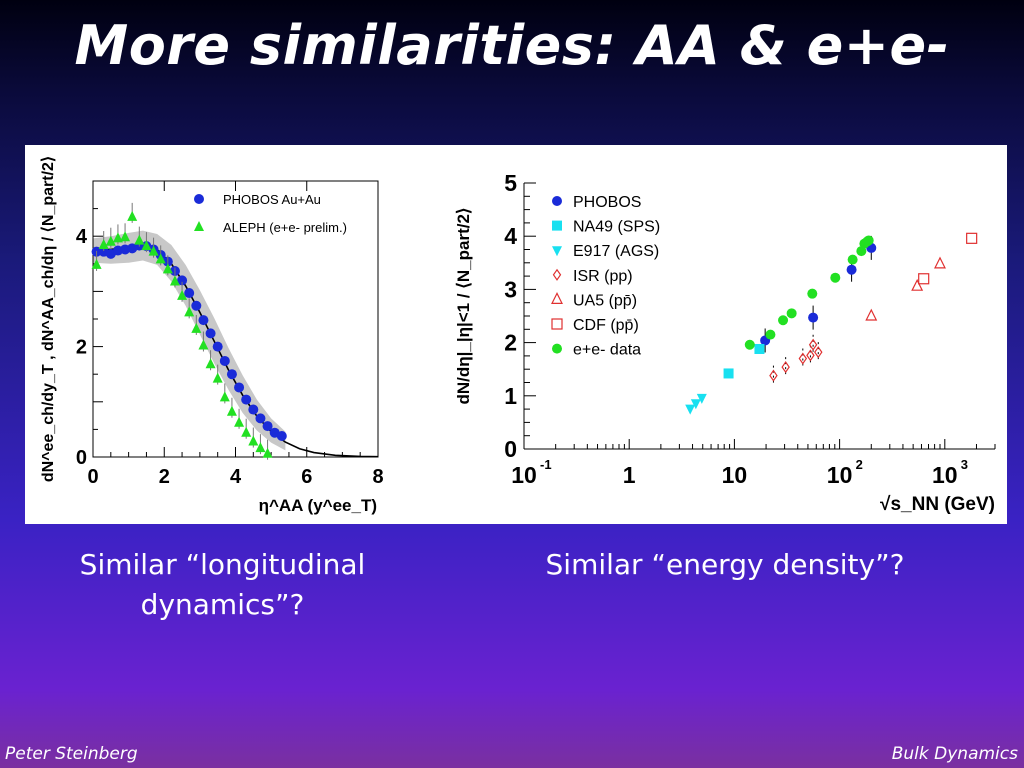 The height and width of the screenshot is (768, 1024). Describe the element at coordinates (629, 475) in the screenshot. I see `x-tick-label: 1` at that location.